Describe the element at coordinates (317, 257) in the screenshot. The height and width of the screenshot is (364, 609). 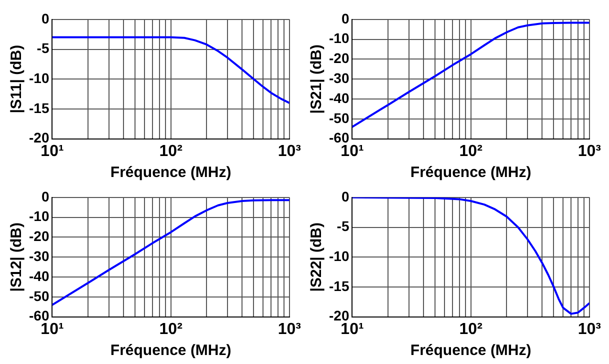
I see `y-axis-title: |S22| (dB)` at that location.